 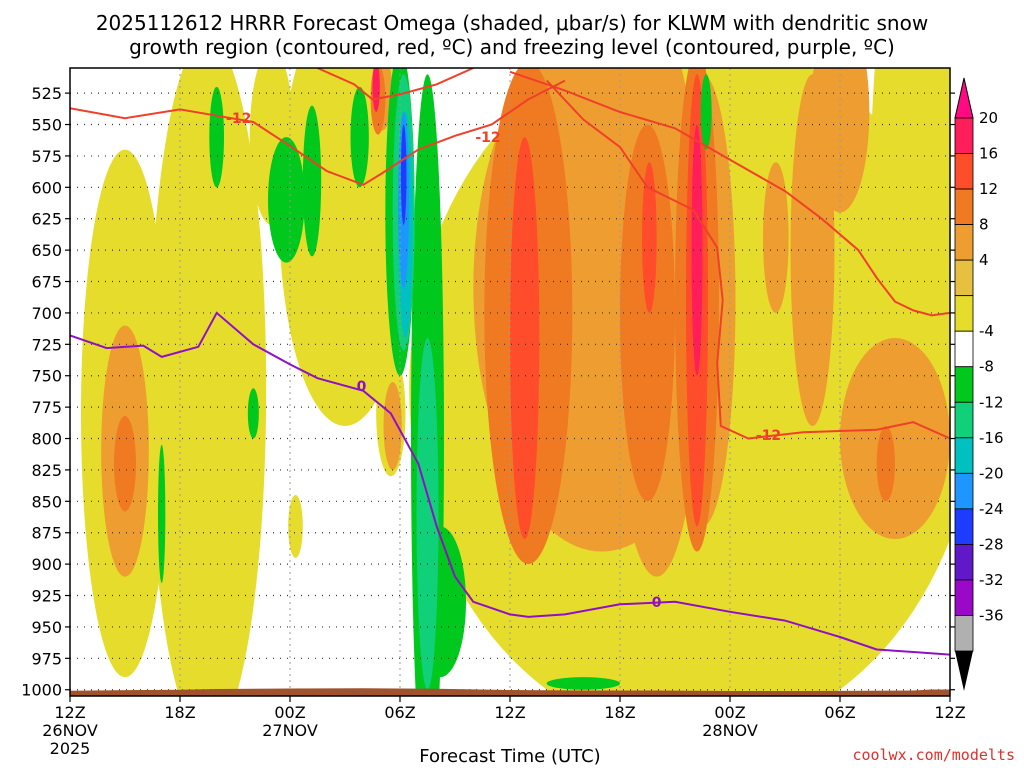 I want to click on y-tick-label: 975, so click(x=46, y=658).